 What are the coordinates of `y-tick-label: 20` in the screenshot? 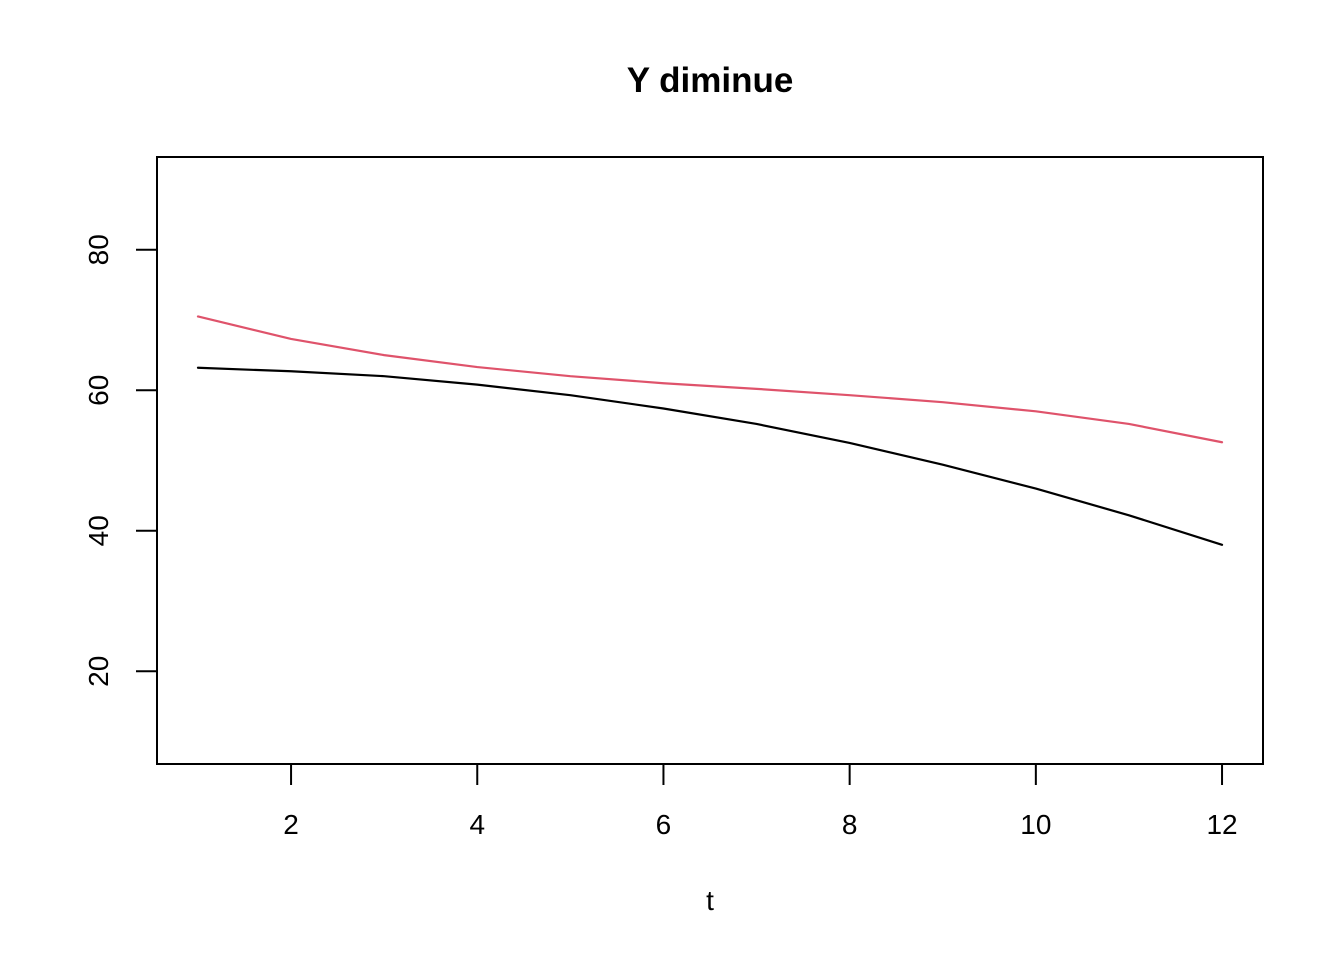 It's located at (98, 671).